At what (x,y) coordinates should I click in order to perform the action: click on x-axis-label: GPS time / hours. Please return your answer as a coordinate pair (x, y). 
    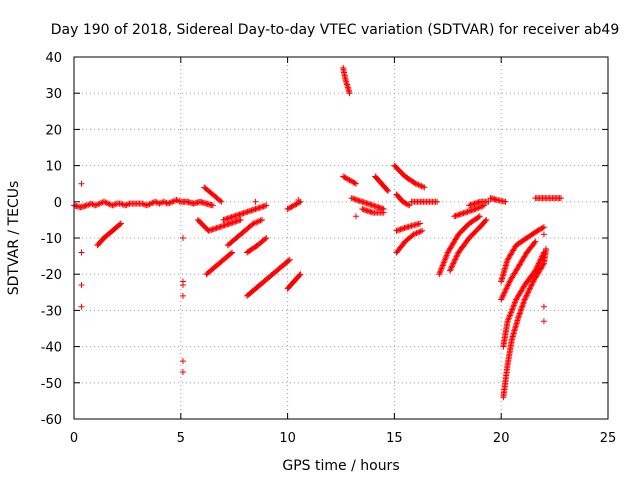
    Looking at the image, I should click on (340, 466).